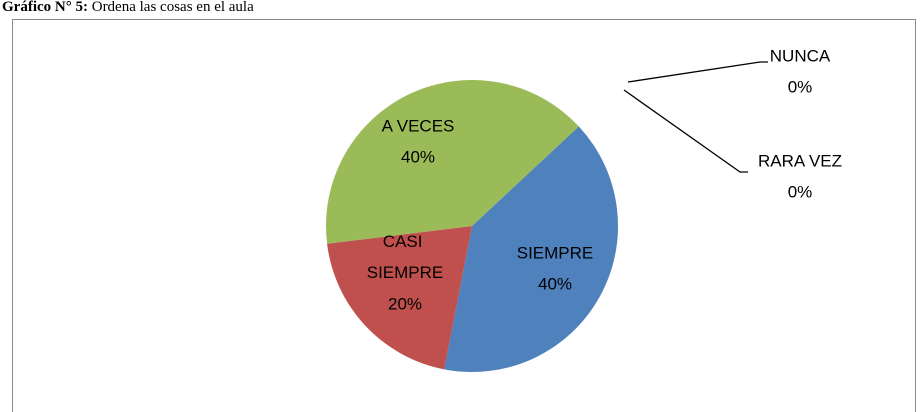 Image resolution: width=920 pixels, height=412 pixels. What do you see at coordinates (173, 7) in the screenshot?
I see `title-text: Ordena las cosas en el aula` at bounding box center [173, 7].